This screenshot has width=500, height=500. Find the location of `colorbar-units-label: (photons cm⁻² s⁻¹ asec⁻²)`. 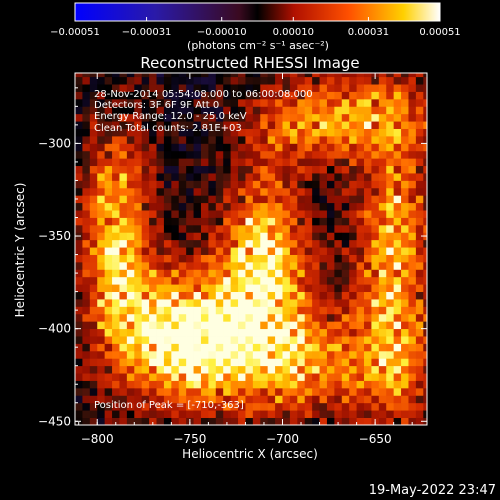

colorbar-units-label: (photons cm⁻² s⁻¹ asec⁻²) is located at coordinates (258, 45).